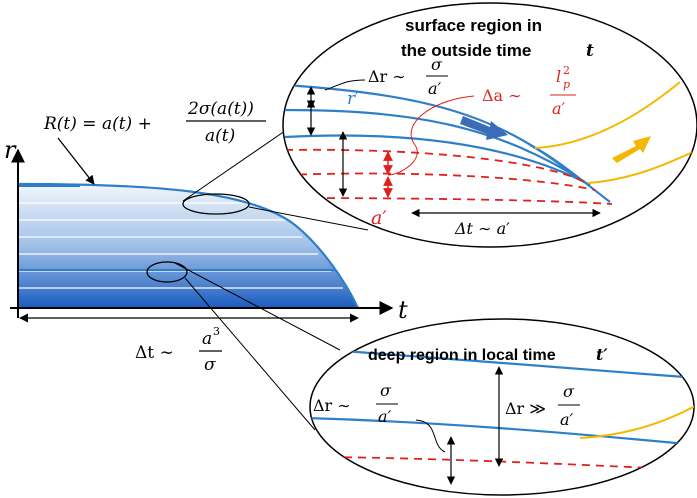 The width and height of the screenshot is (697, 498). Describe the element at coordinates (154, 122) in the screenshot. I see `radius-formula: R(t) = a(t) + 2σ(a(t)) a(t)` at that location.